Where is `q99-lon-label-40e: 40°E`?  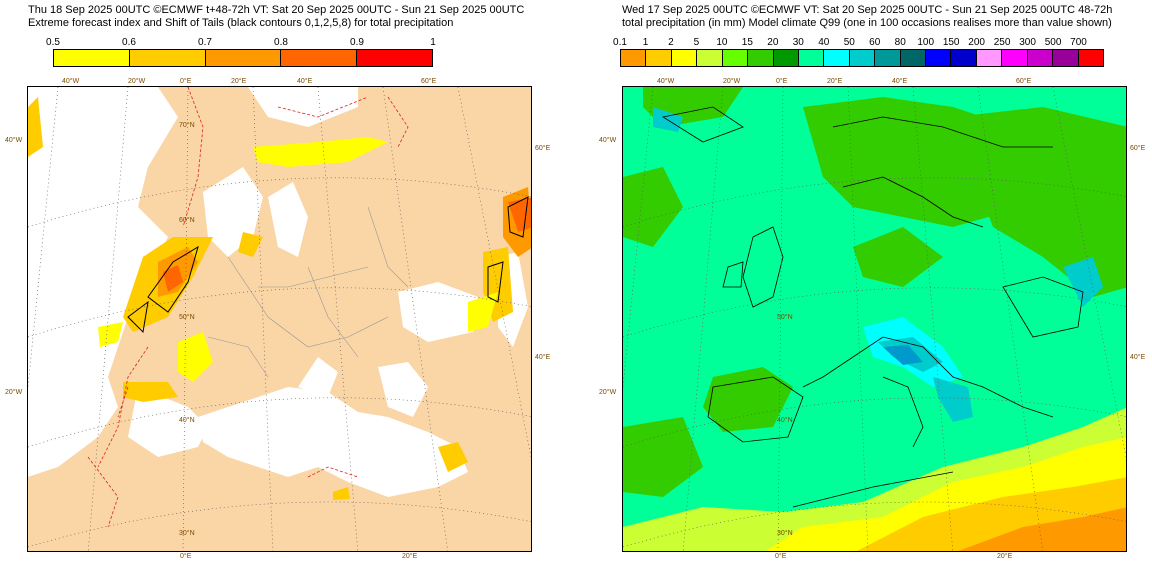
q99-lon-label-40e: 40°E is located at coordinates (900, 81).